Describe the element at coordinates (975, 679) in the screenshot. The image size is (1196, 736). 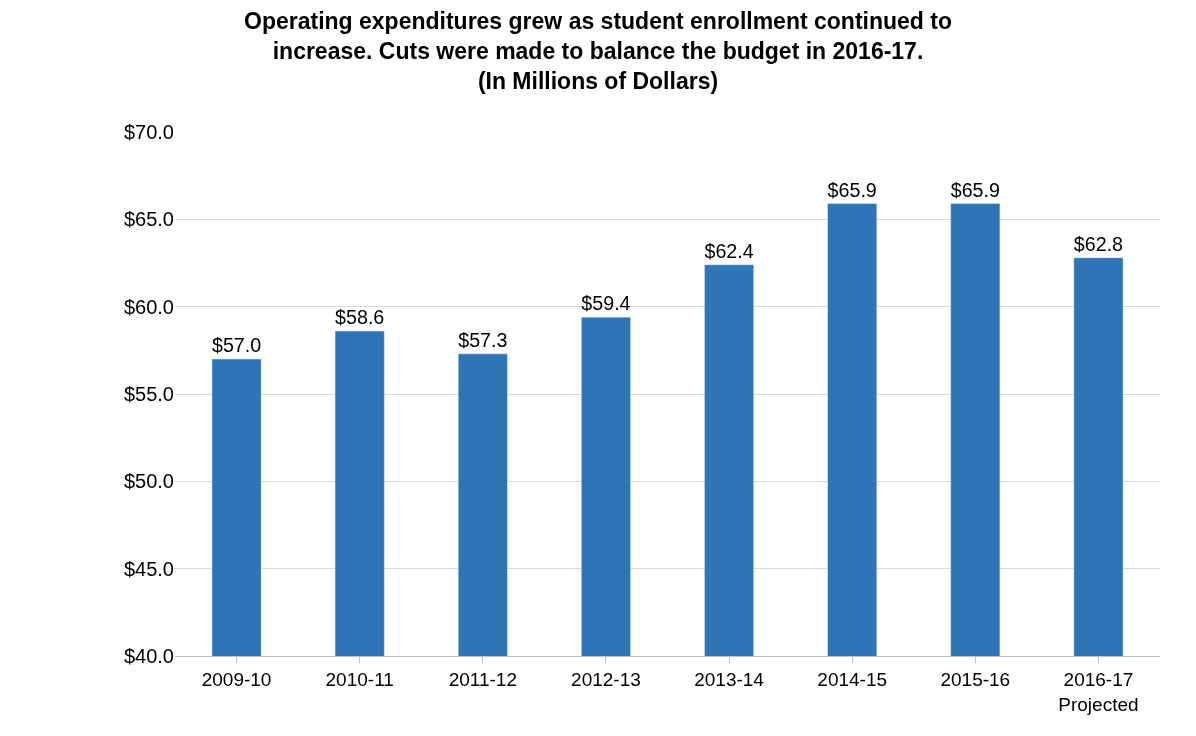
I see `x-tick-label: 2015-16` at that location.